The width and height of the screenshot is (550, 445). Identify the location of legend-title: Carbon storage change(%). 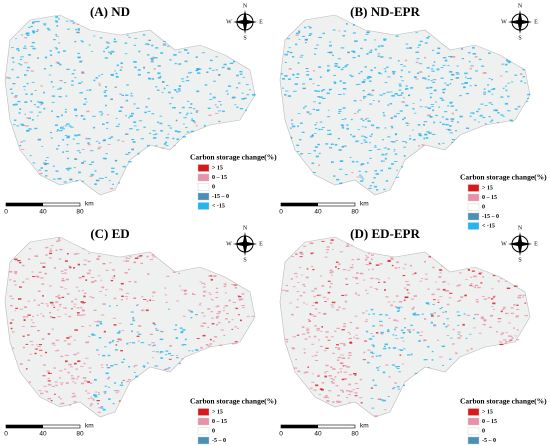
(503, 401).